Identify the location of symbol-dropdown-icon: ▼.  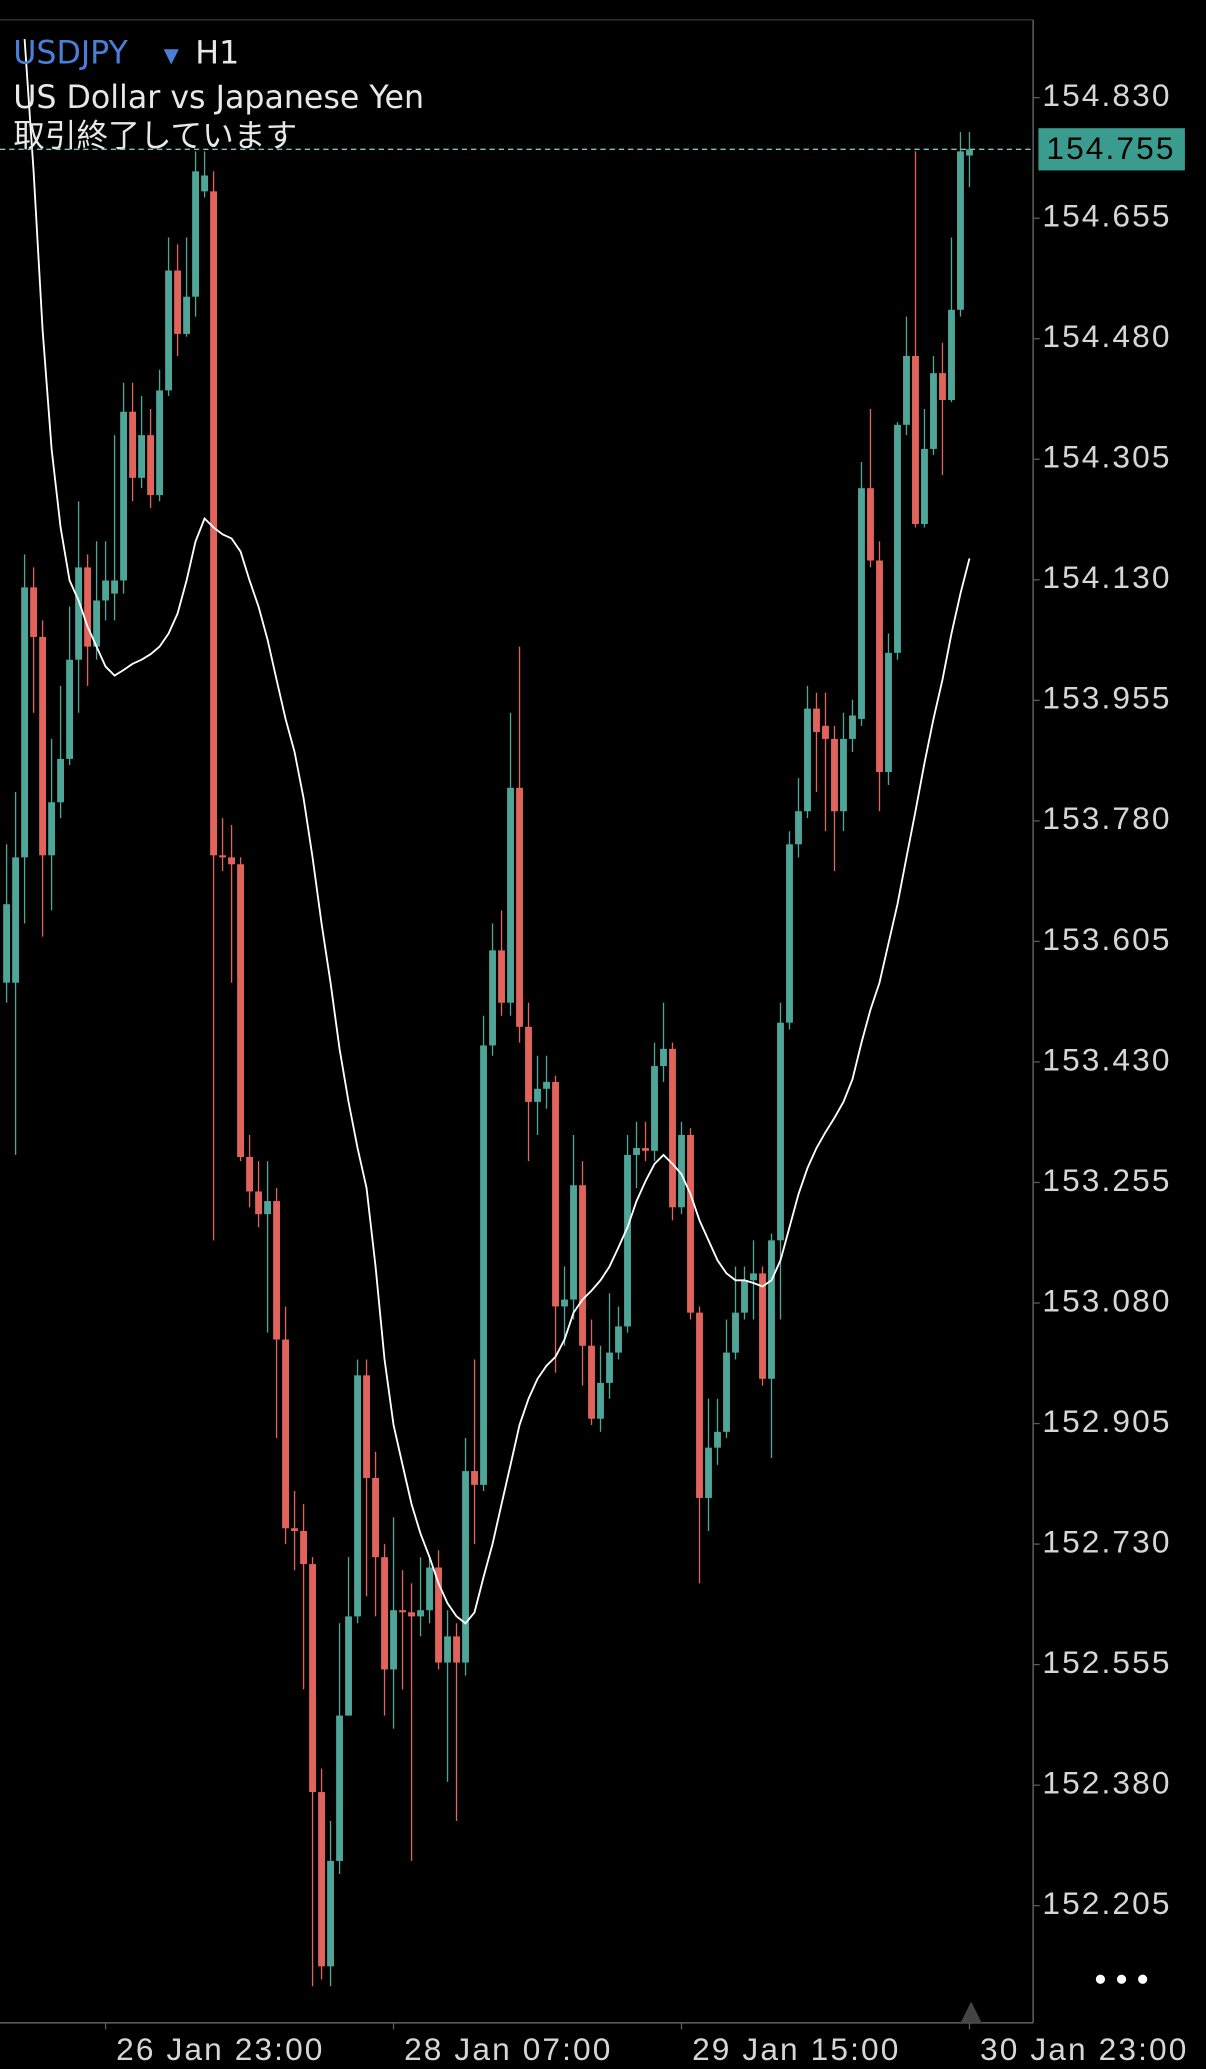
(172, 55).